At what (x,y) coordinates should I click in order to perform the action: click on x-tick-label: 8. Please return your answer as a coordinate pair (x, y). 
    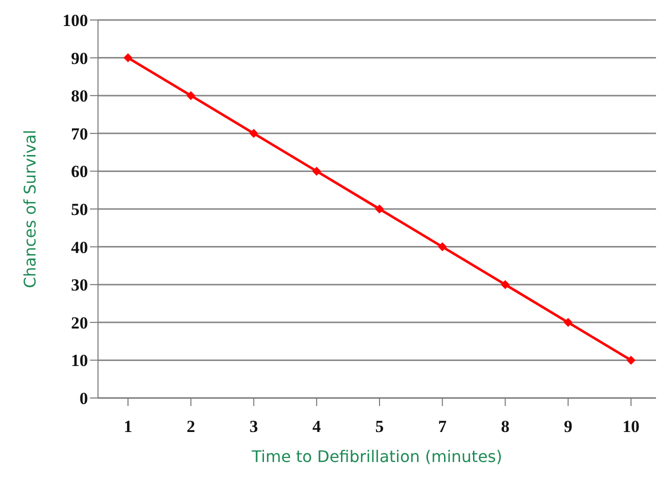
    Looking at the image, I should click on (505, 426).